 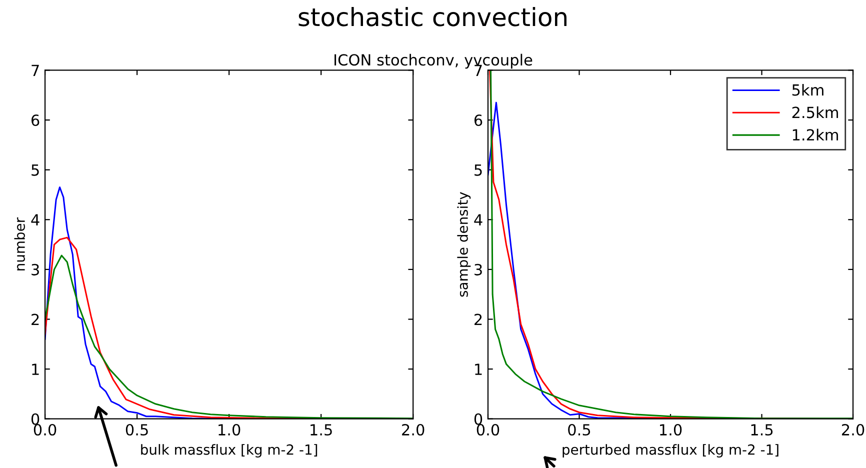 What do you see at coordinates (670, 451) in the screenshot?
I see `x-axis-title: perturbed massflux [kg m-2 -1]` at bounding box center [670, 451].